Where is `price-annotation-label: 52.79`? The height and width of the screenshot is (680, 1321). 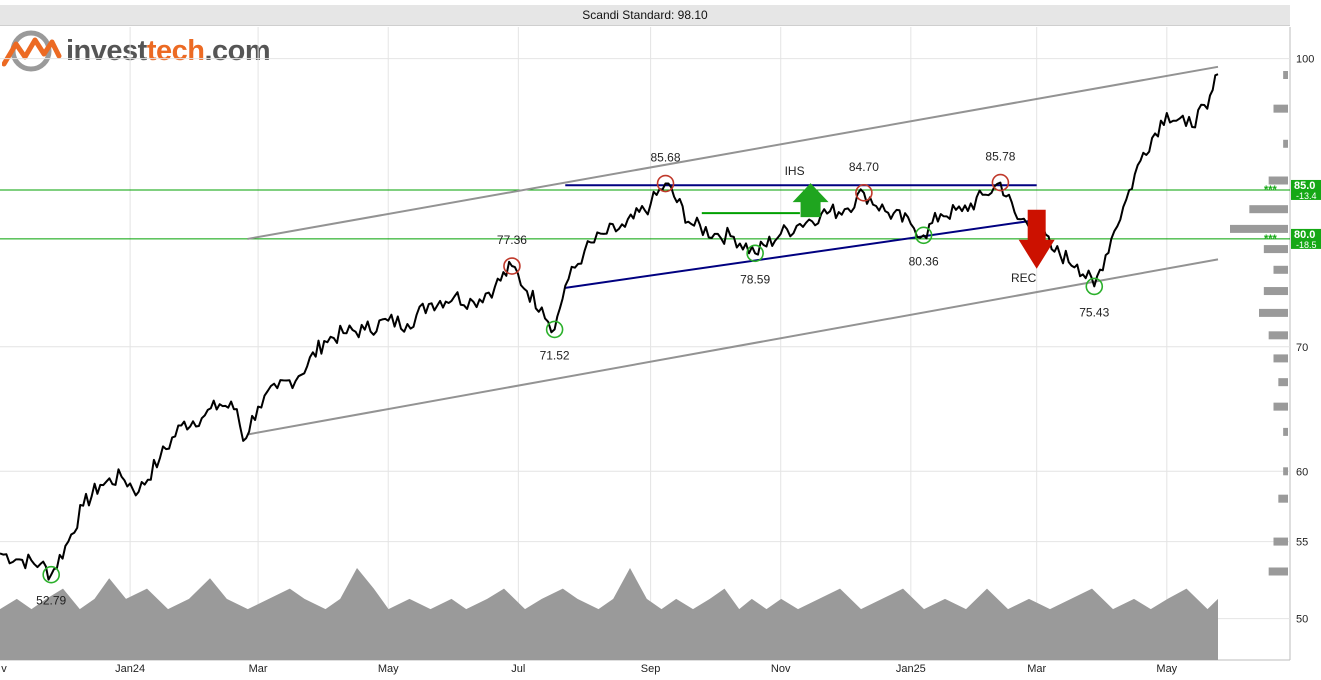
price-annotation-label: 52.79 is located at coordinates (51, 601).